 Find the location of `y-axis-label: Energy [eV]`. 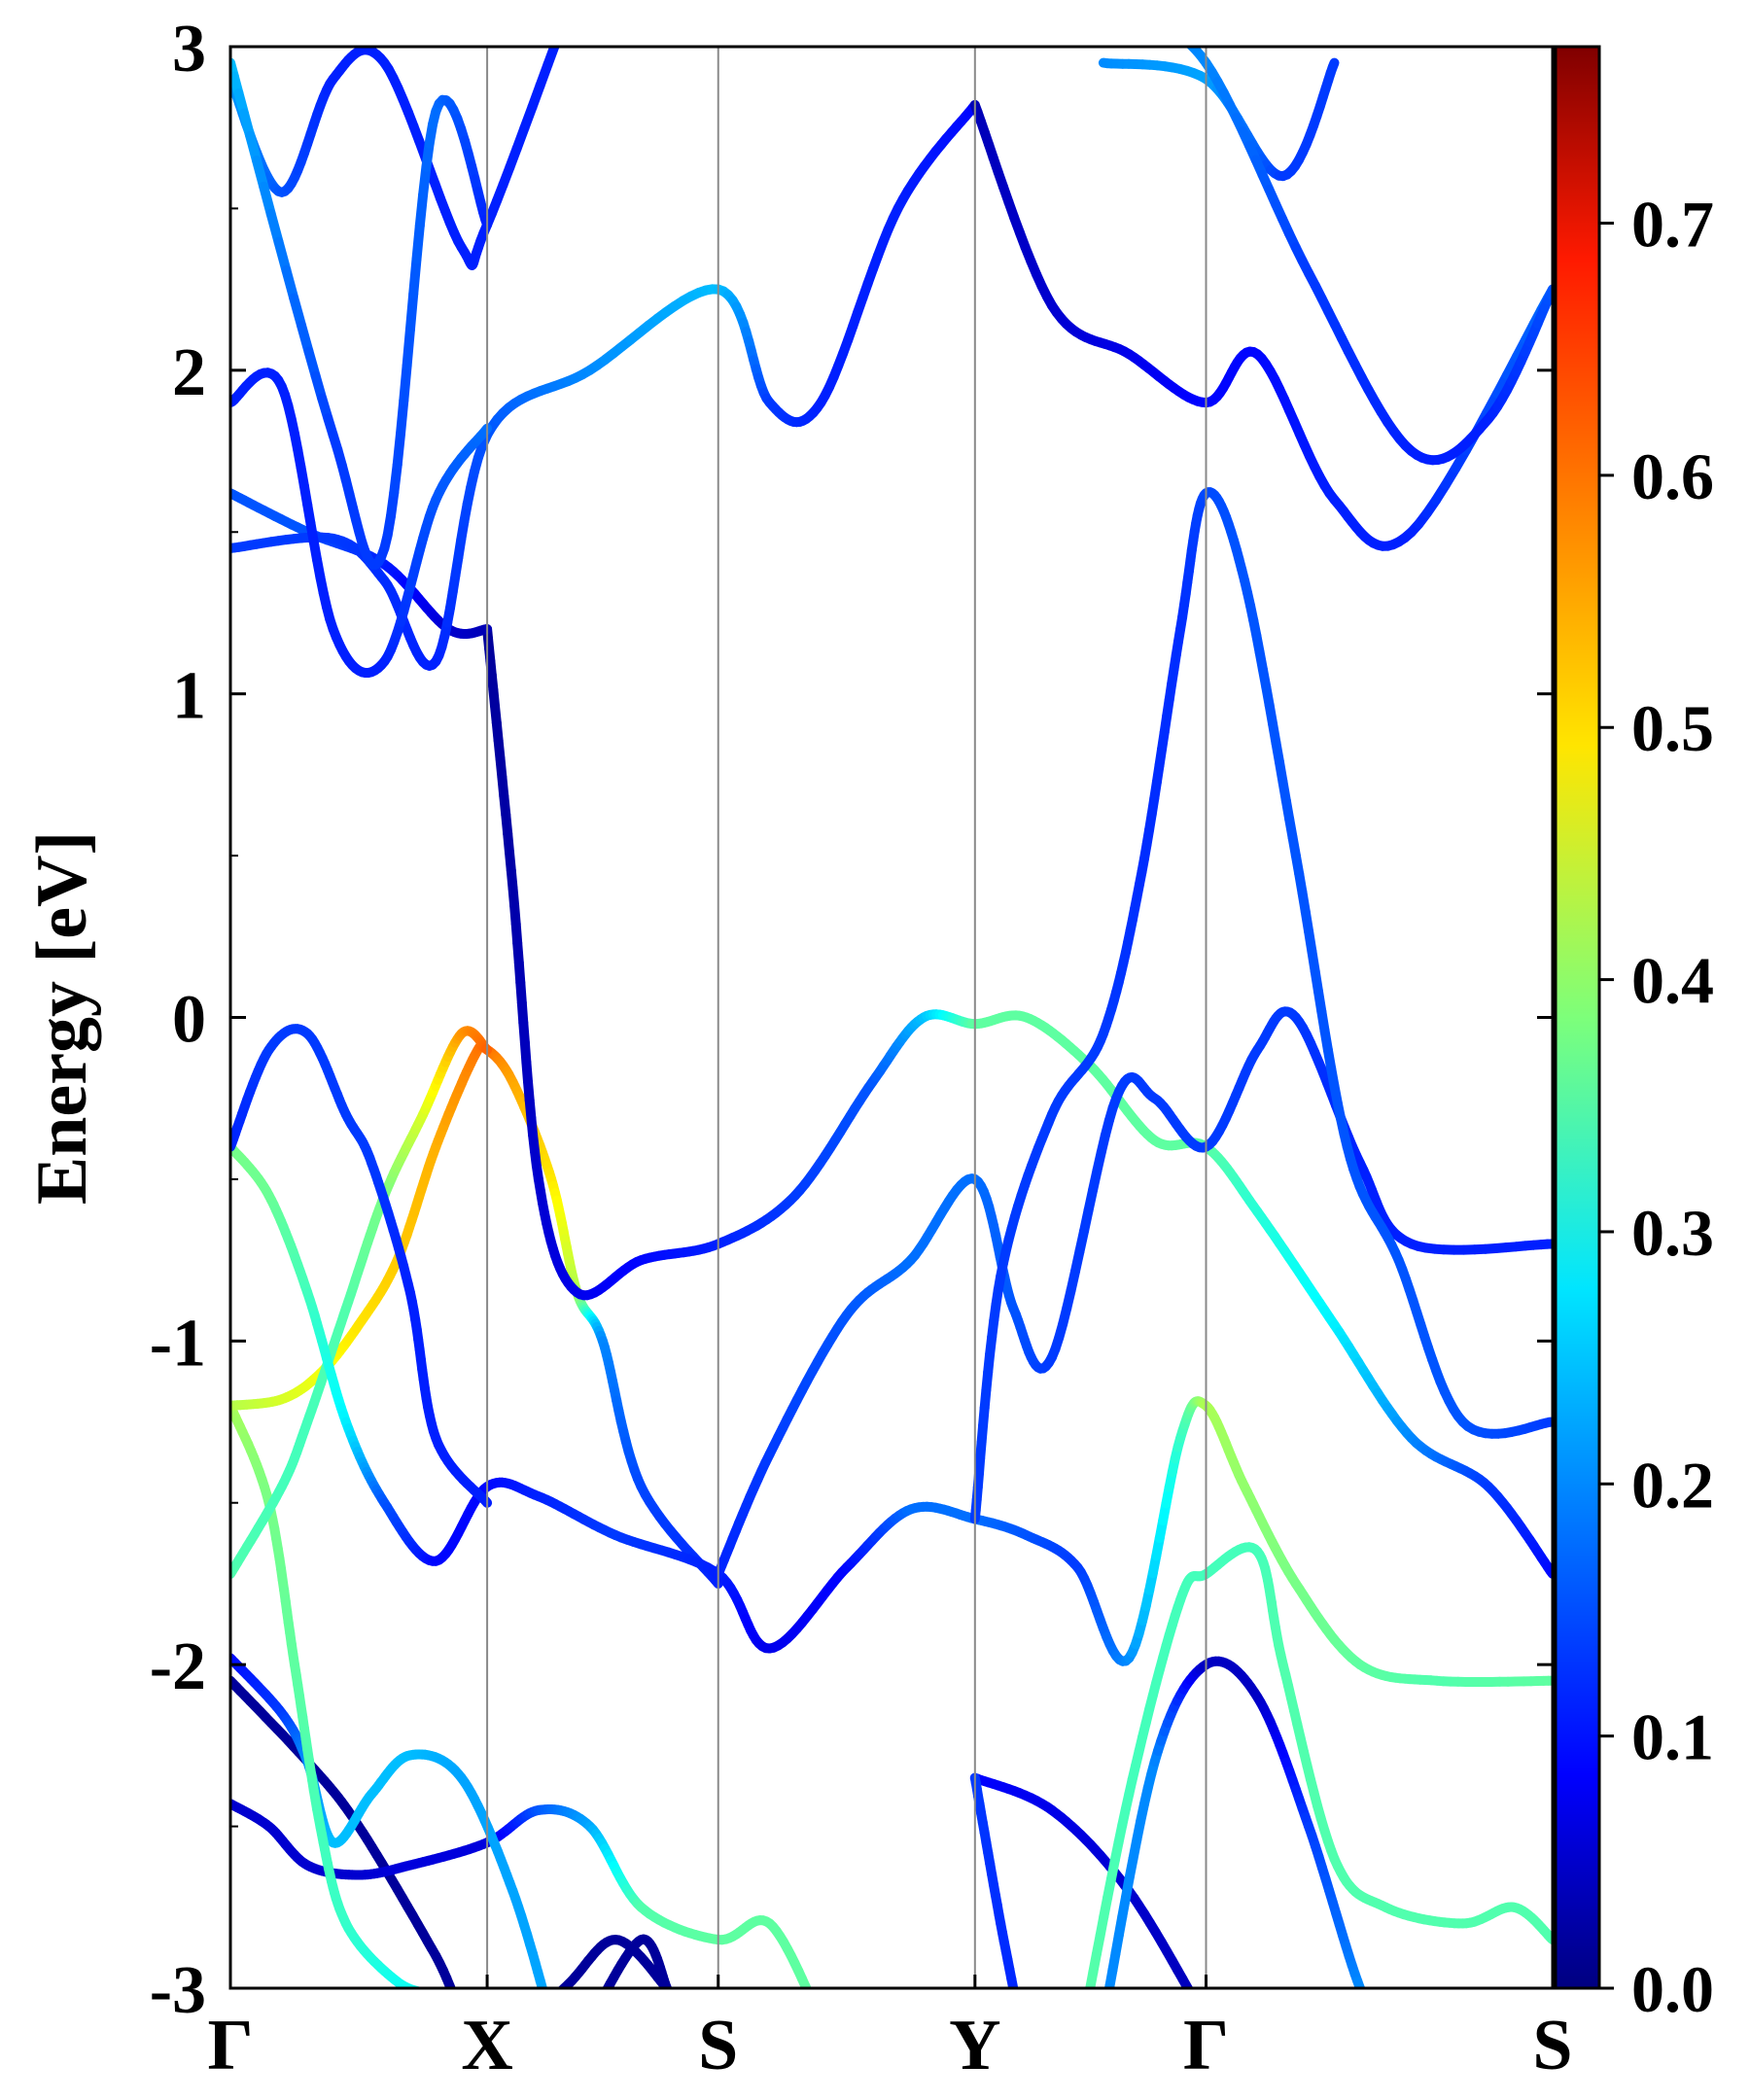

y-axis-label: Energy [eV] is located at coordinates (62, 1018).